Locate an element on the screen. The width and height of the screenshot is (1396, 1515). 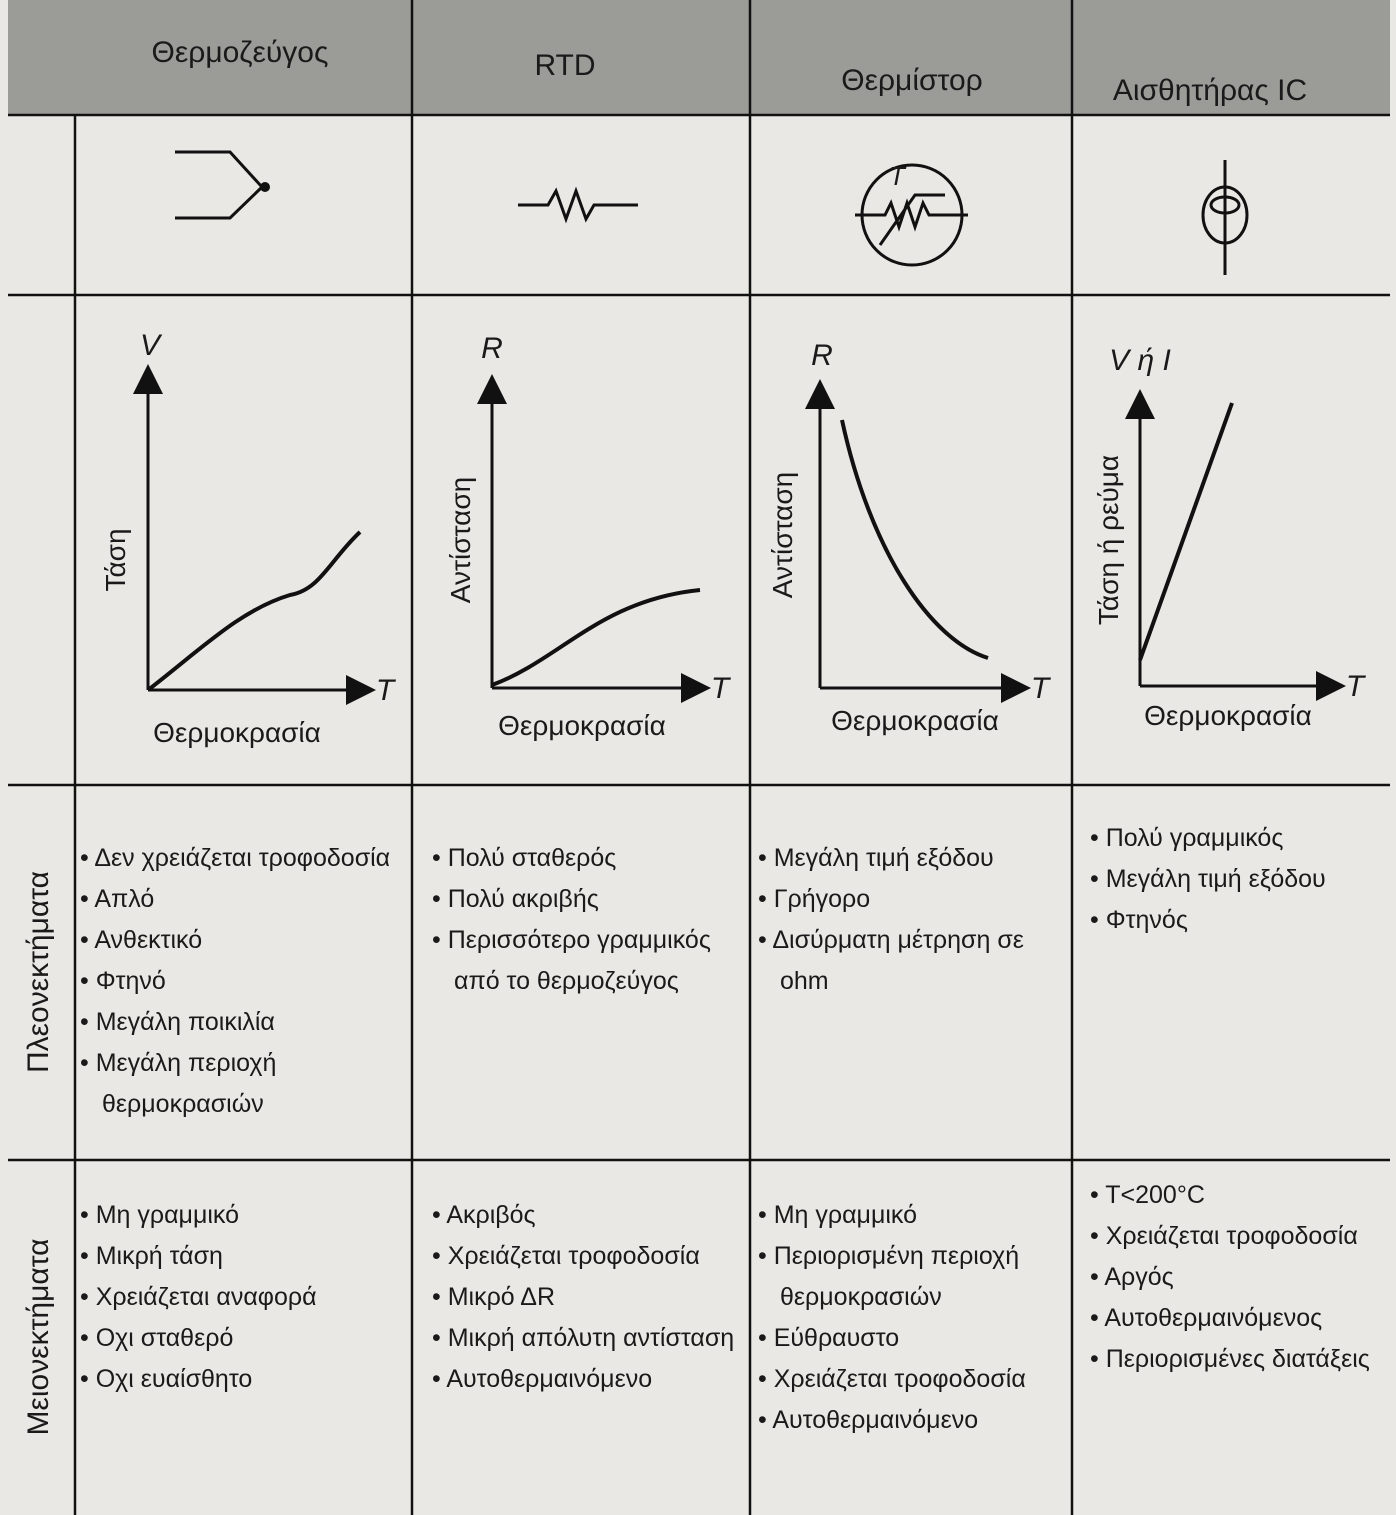
bullet-item: Μεγάλη περιοχή θερμοκρασιών is located at coordinates (245, 1084).